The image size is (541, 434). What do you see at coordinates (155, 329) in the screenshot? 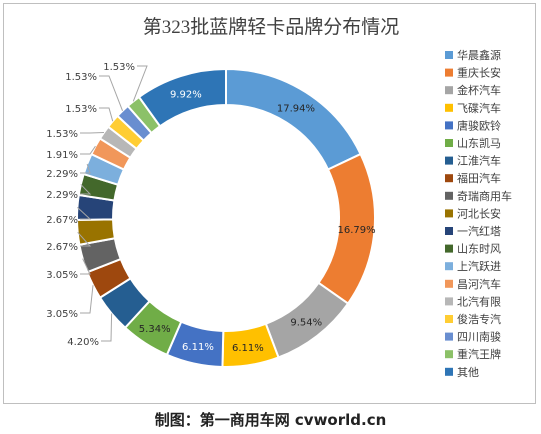
I see `data-label: 5.34%` at bounding box center [155, 329].